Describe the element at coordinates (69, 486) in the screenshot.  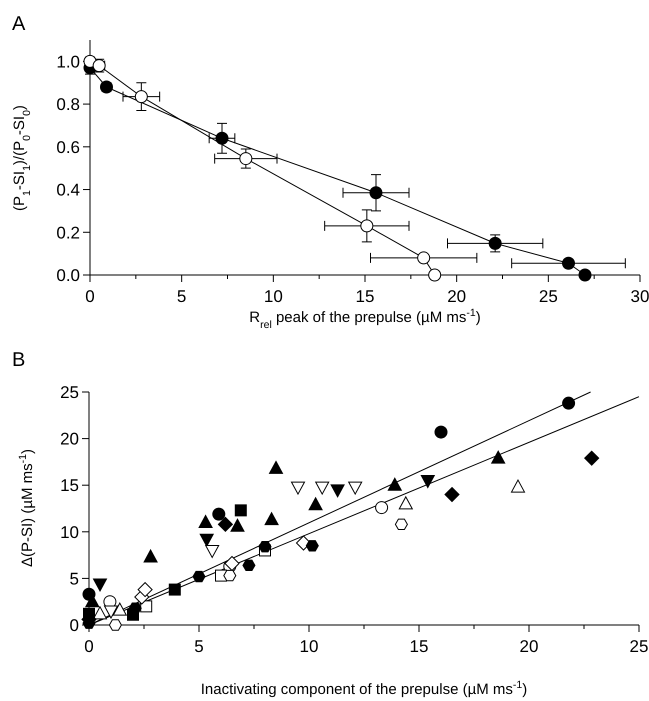
I see `y-tick-label: 15` at that location.